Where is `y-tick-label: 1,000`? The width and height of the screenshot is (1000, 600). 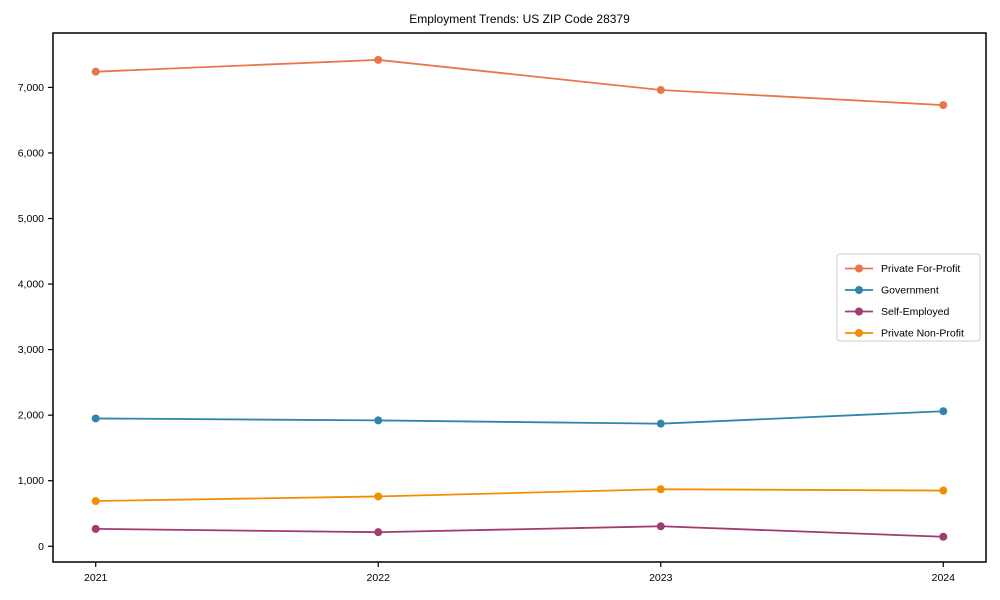 y-tick-label: 1,000 is located at coordinates (31, 481).